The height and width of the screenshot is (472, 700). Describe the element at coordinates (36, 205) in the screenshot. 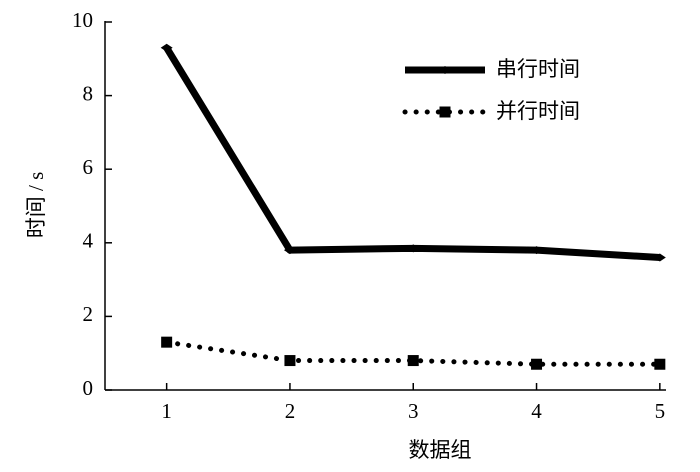

I see `y-axis-label: 时间 / s` at that location.